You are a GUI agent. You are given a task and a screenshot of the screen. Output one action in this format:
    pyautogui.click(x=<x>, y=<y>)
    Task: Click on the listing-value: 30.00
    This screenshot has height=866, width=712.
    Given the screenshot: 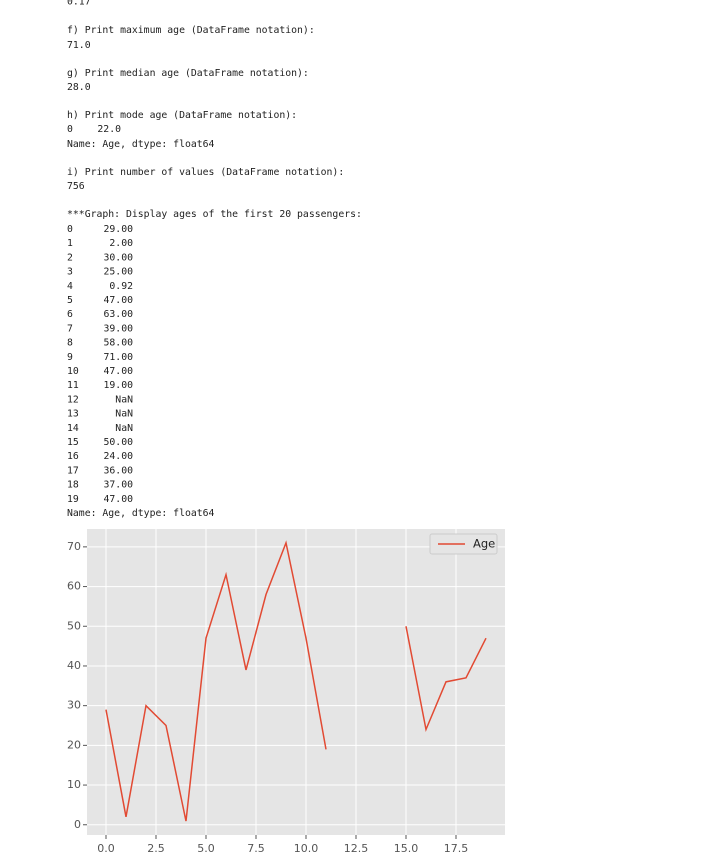 What is the action you would take?
    pyautogui.click(x=119, y=257)
    